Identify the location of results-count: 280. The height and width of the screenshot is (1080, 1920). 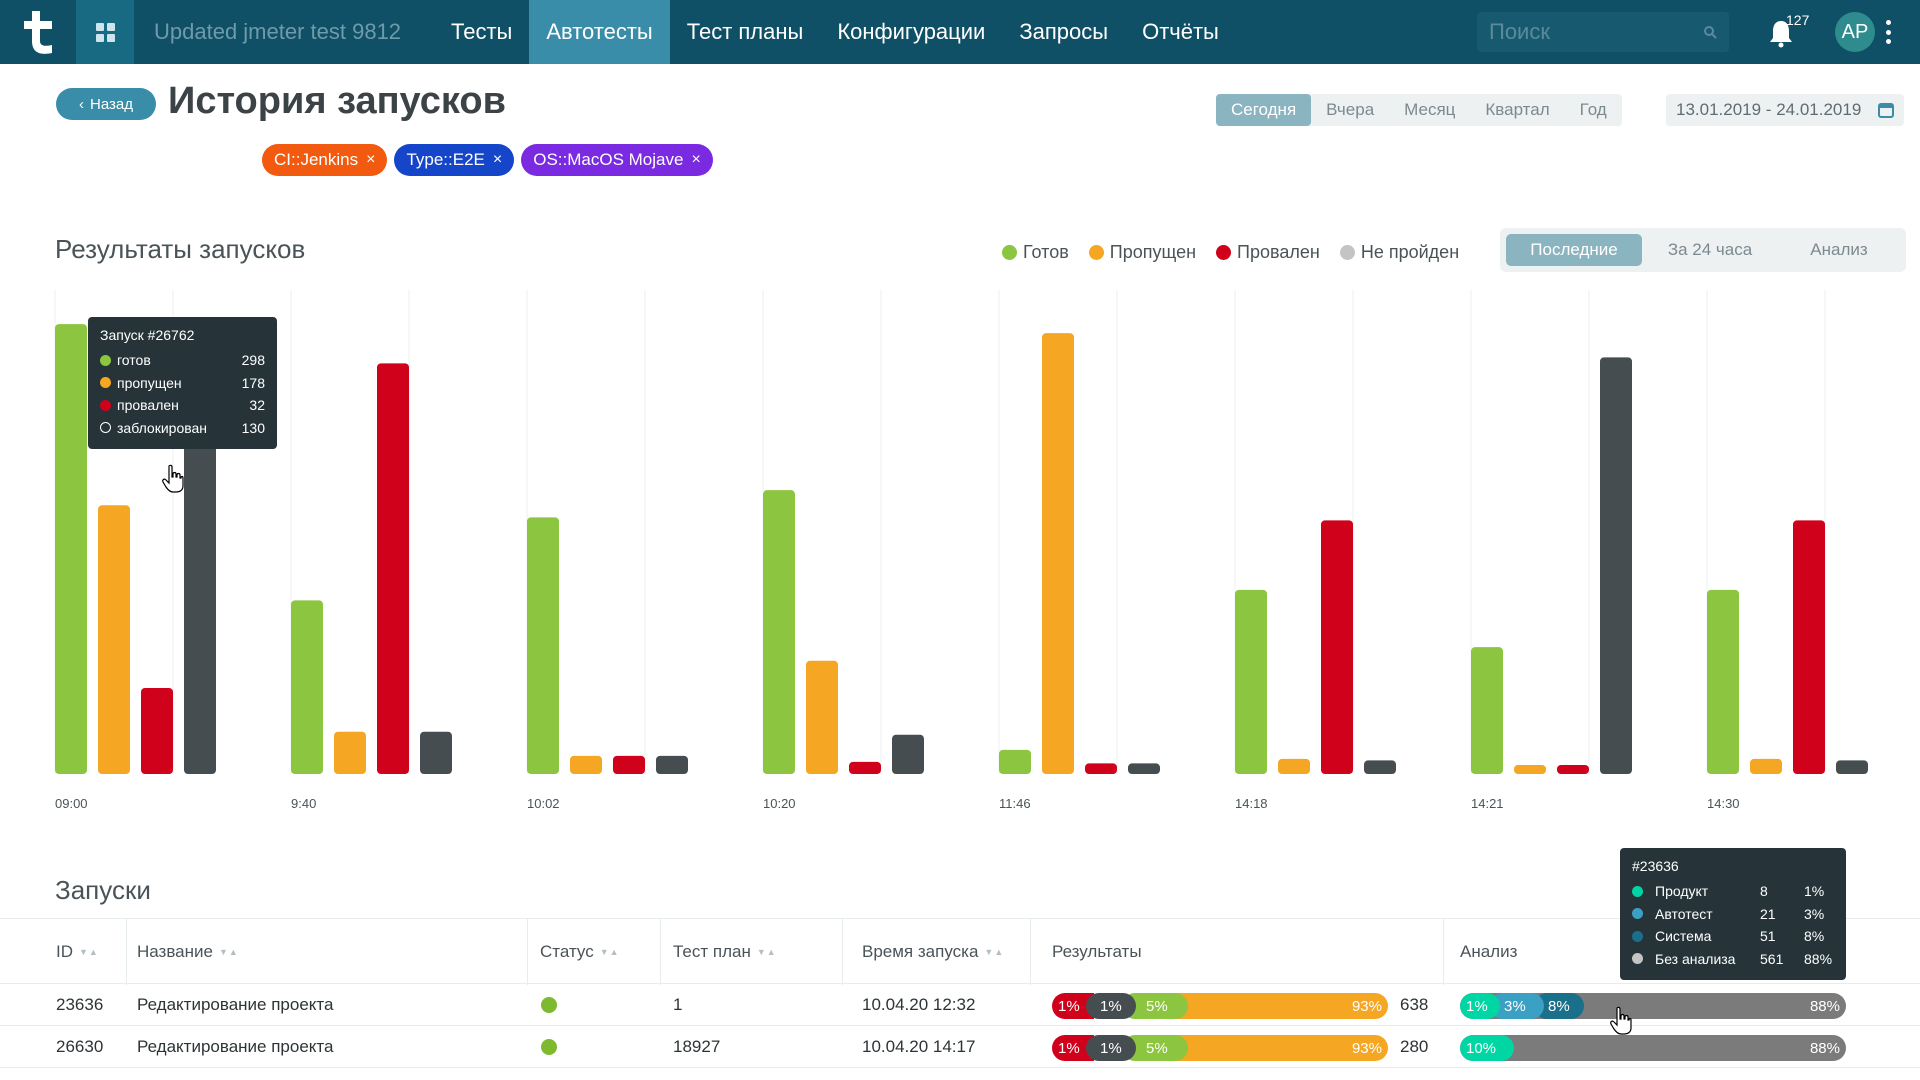
(1414, 1046).